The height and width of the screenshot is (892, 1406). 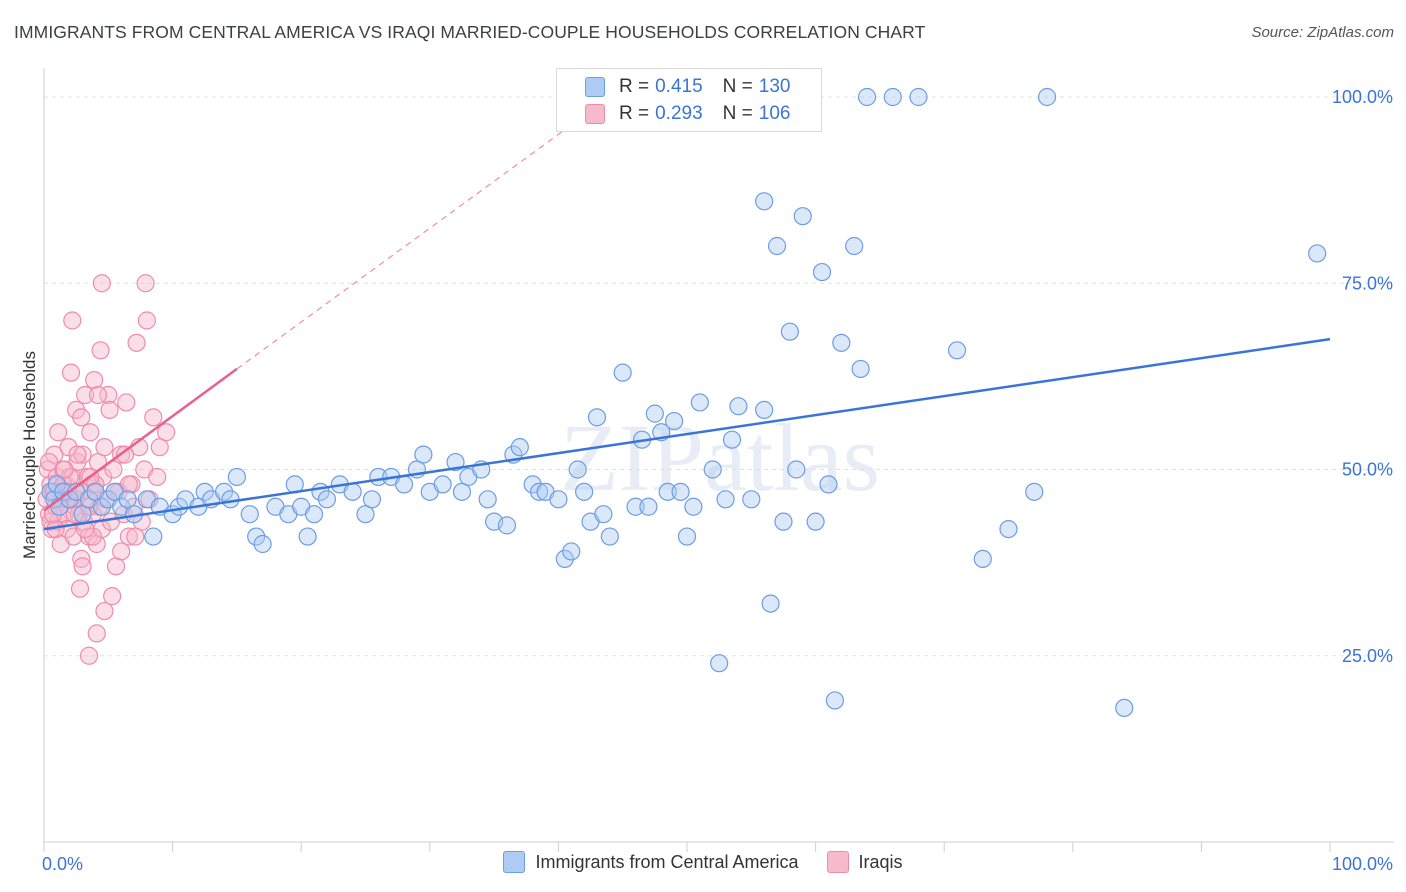 What do you see at coordinates (774, 86) in the screenshot?
I see `legend-n-value: 130` at bounding box center [774, 86].